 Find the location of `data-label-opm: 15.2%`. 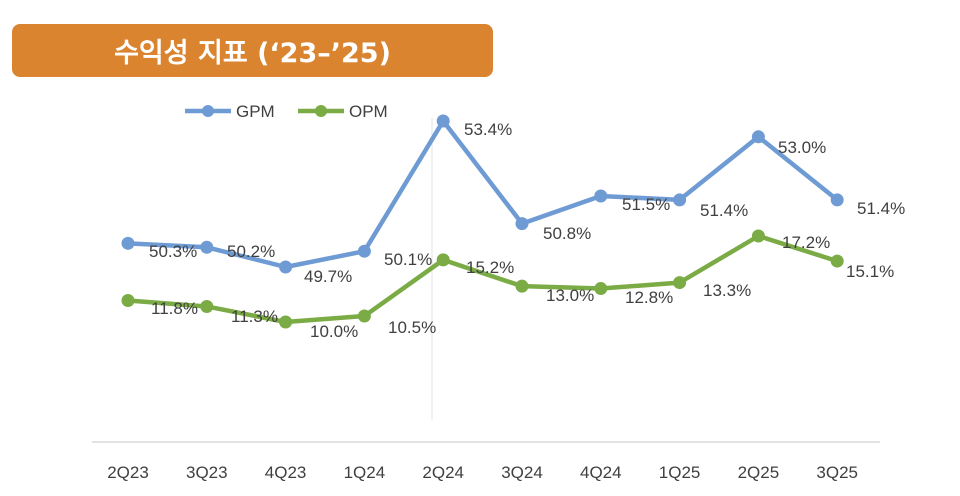

data-label-opm: 15.2% is located at coordinates (490, 267).